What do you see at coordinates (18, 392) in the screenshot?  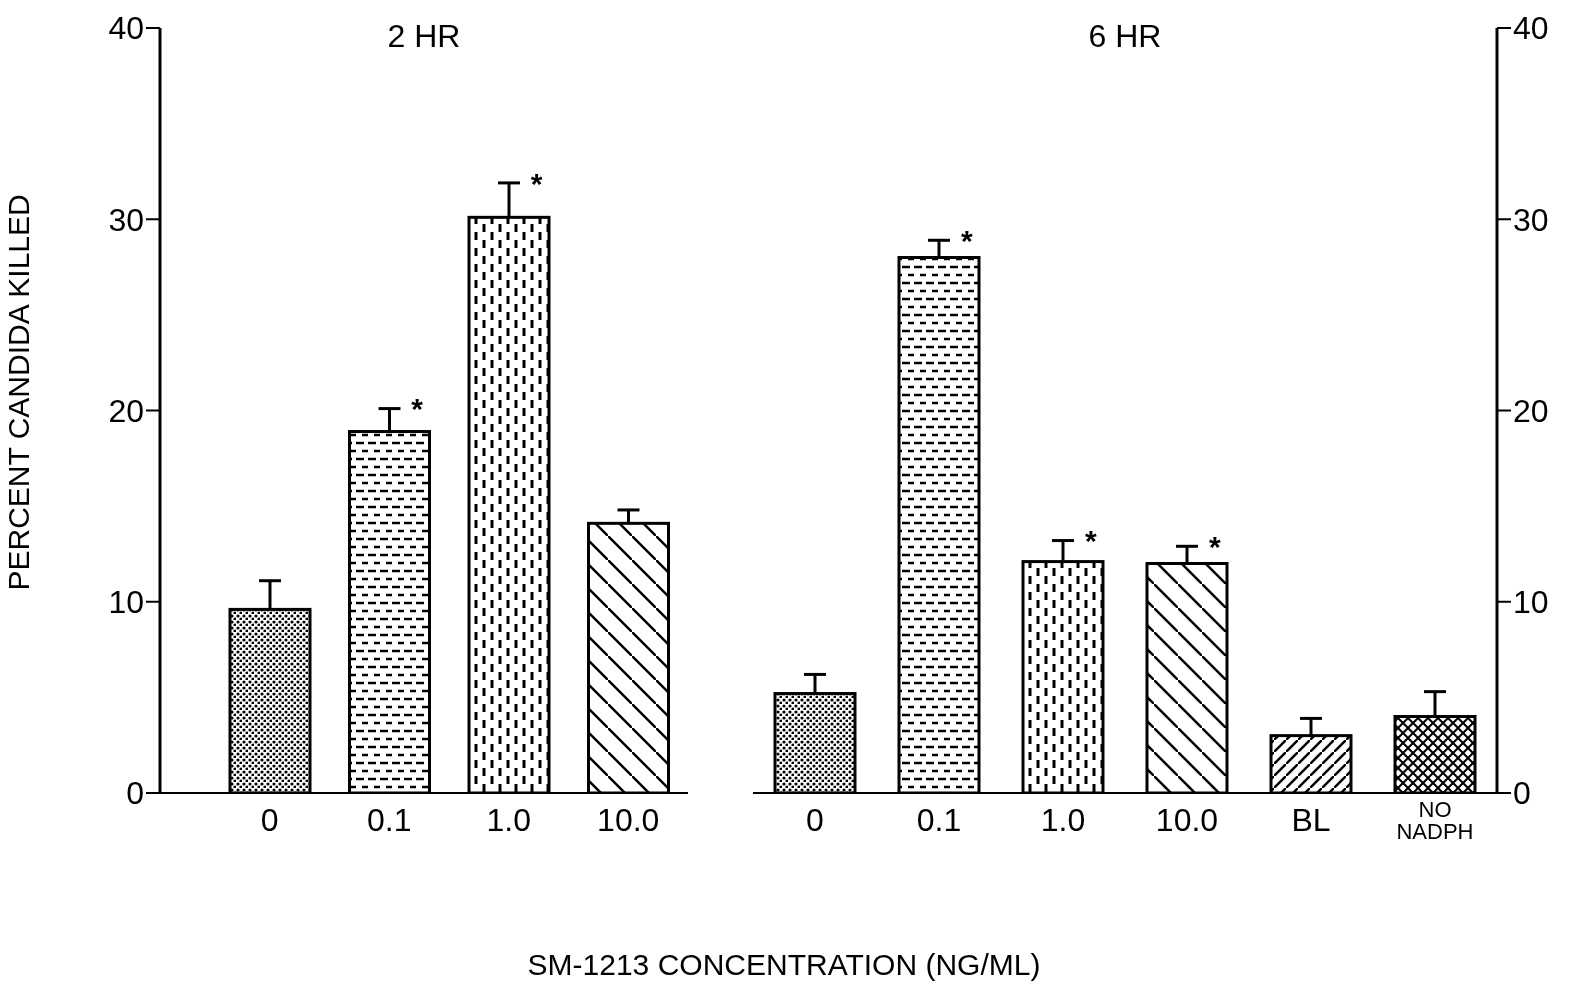 I see `y-axis-title: PERCENT CANDIDA KILLED` at bounding box center [18, 392].